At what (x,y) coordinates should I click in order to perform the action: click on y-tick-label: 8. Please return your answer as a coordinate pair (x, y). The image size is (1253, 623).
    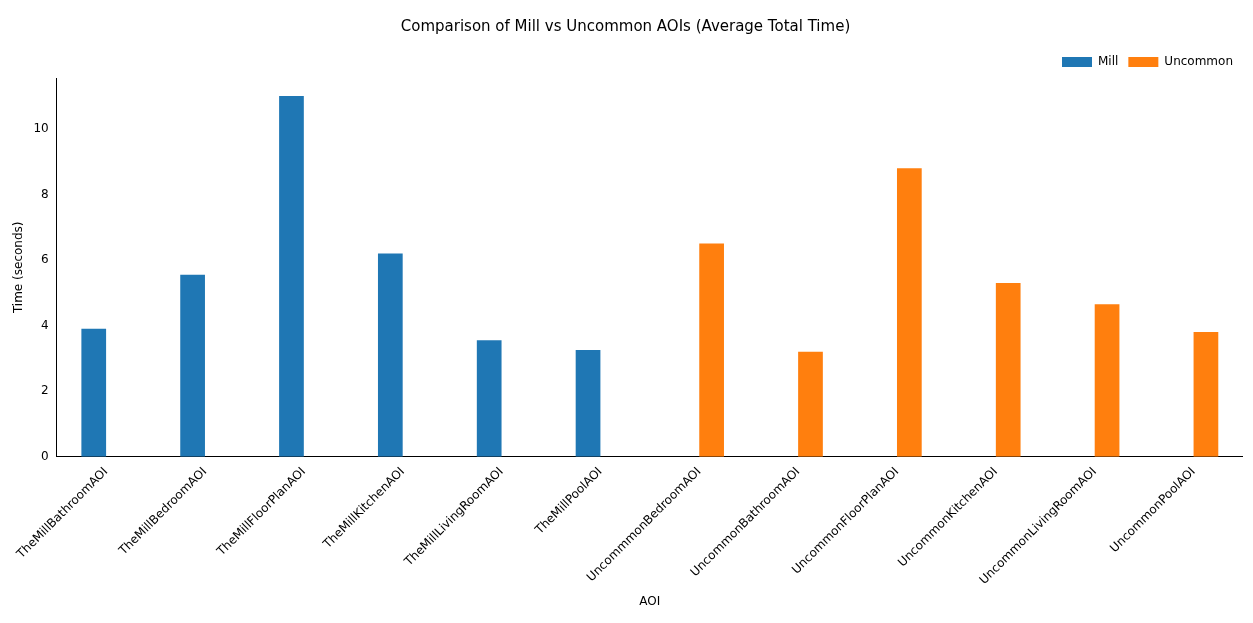
    Looking at the image, I should click on (45, 193).